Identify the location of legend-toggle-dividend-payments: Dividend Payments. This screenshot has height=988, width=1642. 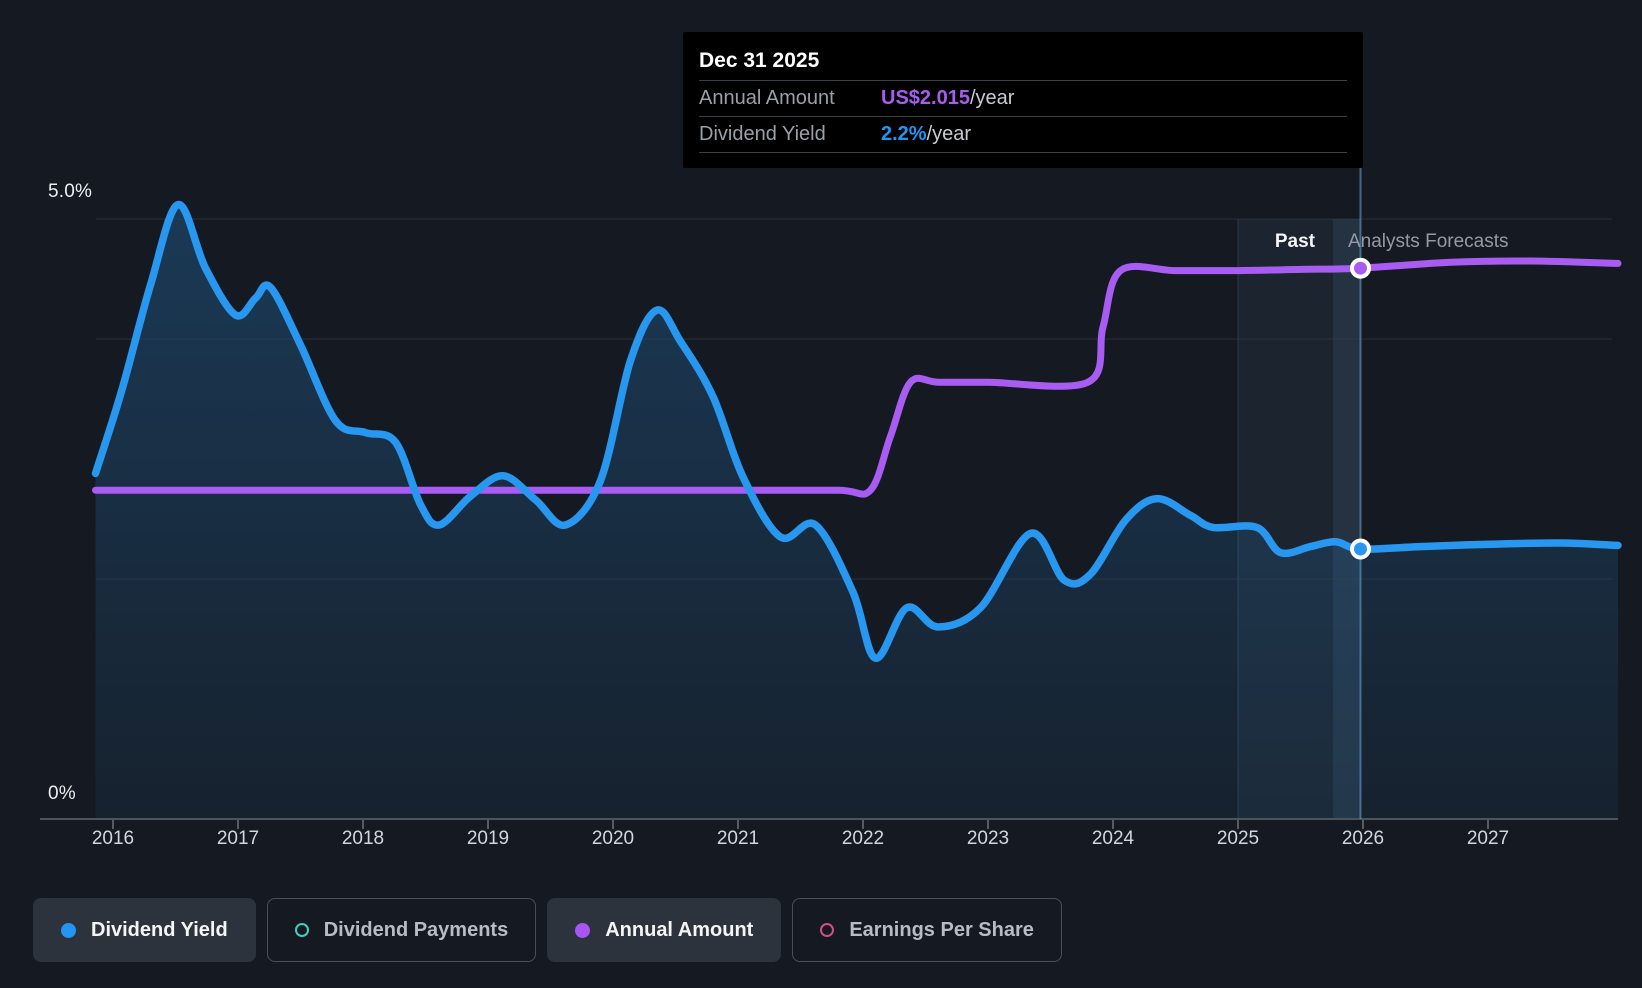
(401, 930).